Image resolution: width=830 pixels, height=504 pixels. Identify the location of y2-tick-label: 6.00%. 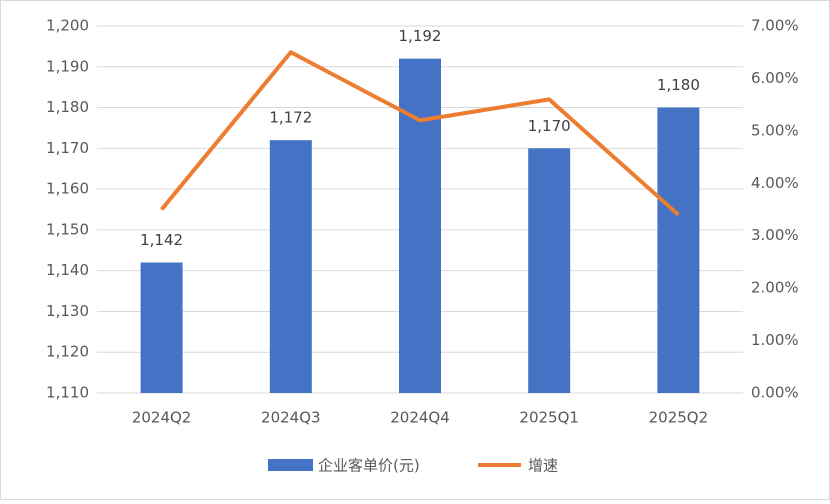
(775, 78).